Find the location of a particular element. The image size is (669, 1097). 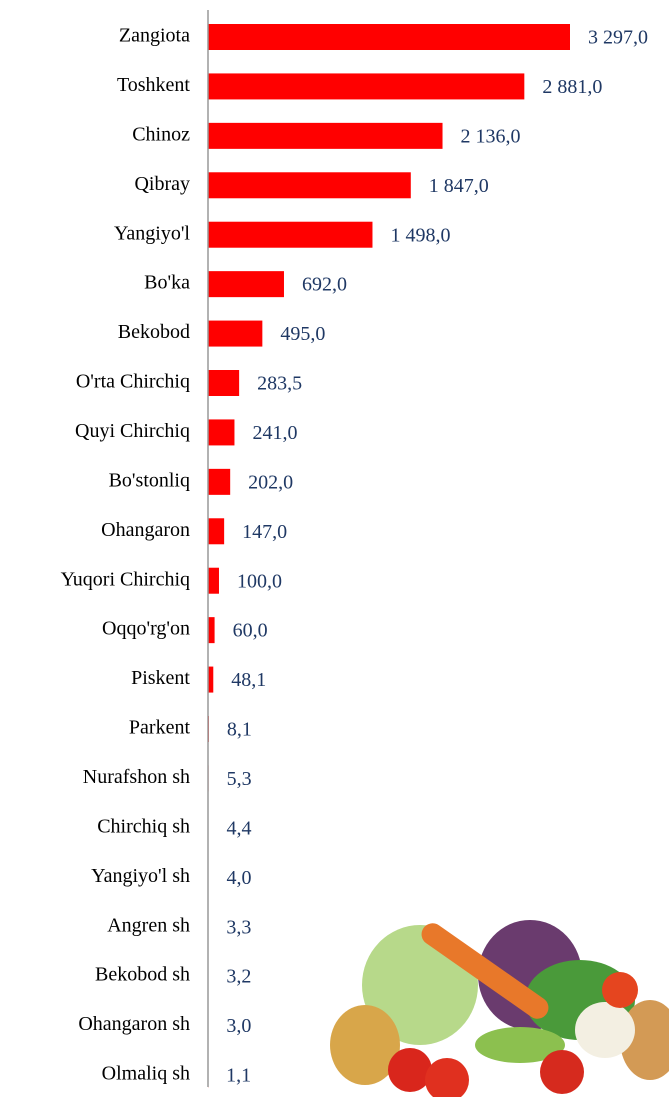

value-label: 495,0 is located at coordinates (302, 334).